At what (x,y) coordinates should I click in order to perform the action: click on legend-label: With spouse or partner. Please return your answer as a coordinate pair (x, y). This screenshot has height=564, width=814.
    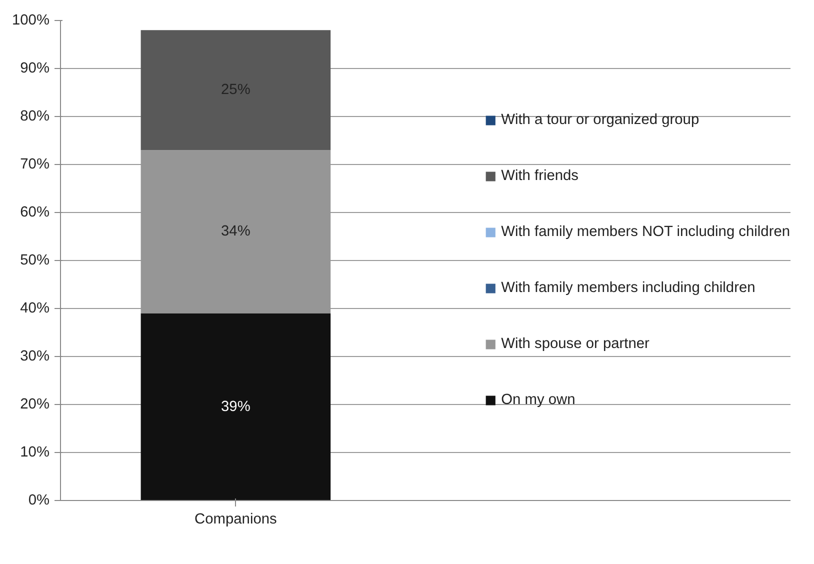
    Looking at the image, I should click on (575, 344).